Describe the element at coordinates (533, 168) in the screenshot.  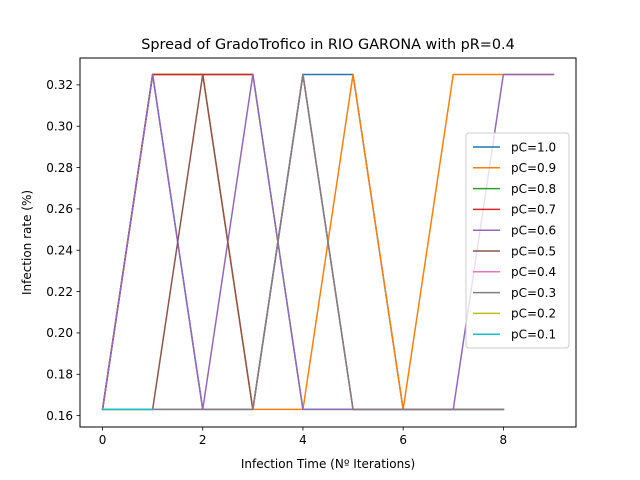
I see `legend-entry: pC=0.9` at that location.